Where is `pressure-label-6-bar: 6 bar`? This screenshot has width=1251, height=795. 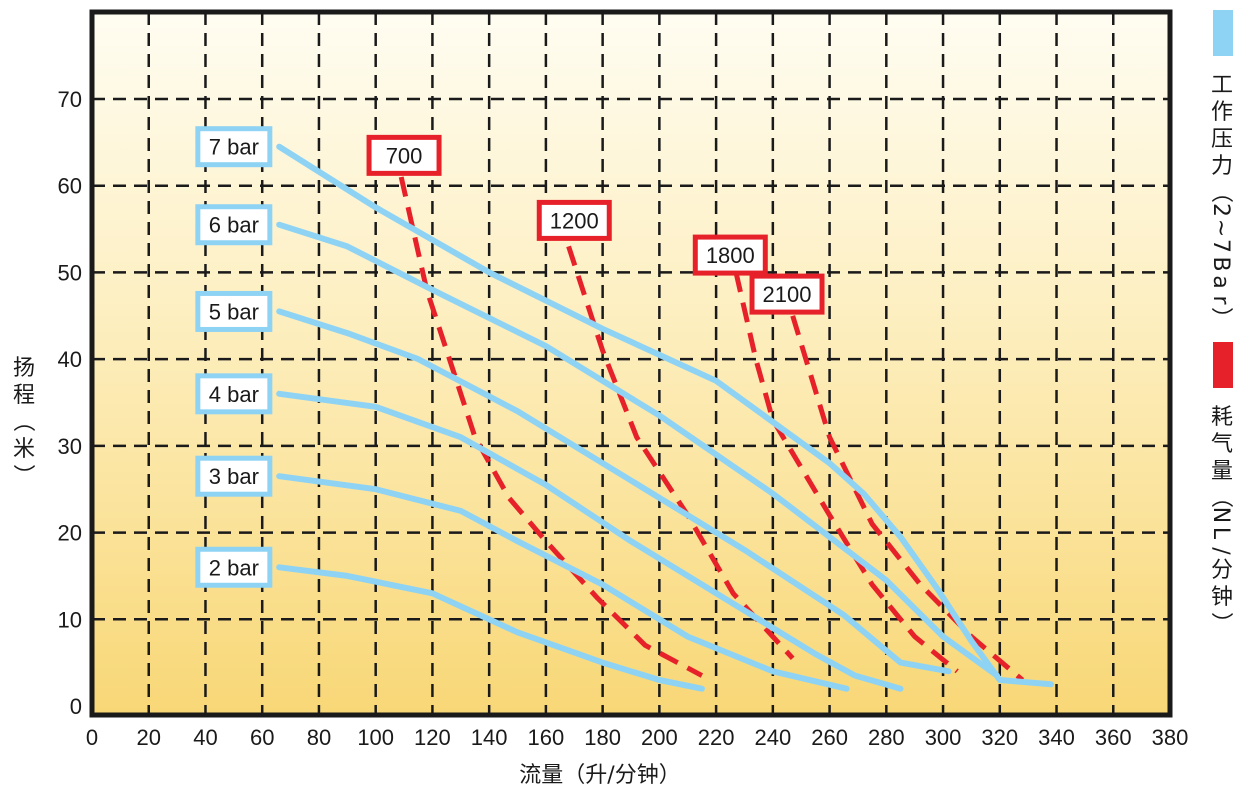
pressure-label-6-bar: 6 bar is located at coordinates (234, 225).